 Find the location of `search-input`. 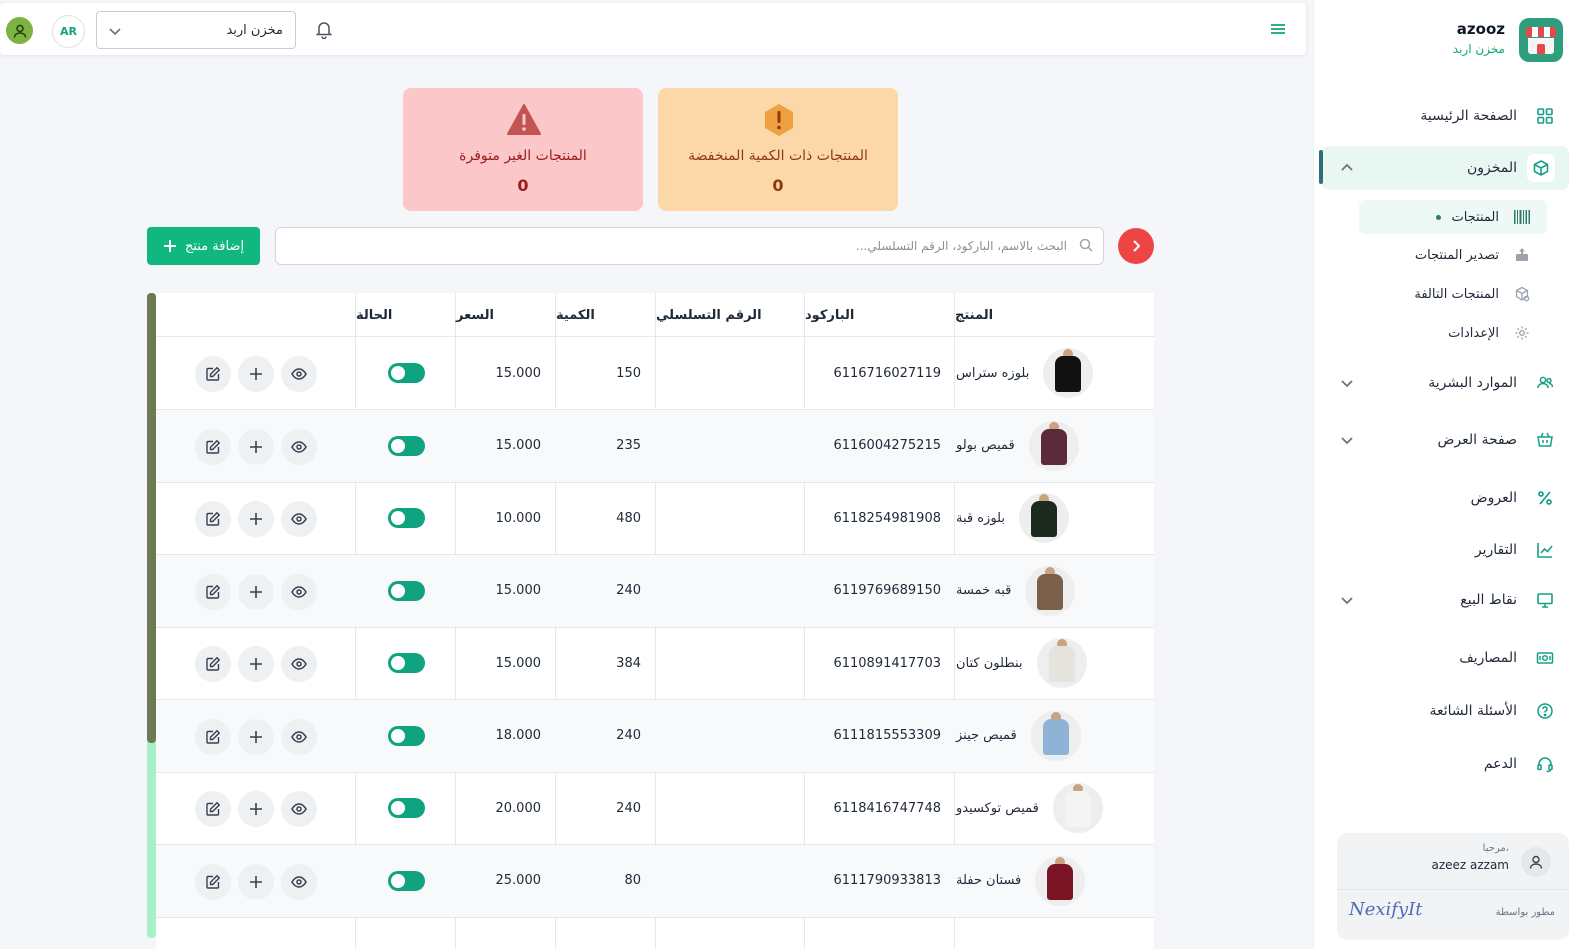

search-input is located at coordinates (689, 246).